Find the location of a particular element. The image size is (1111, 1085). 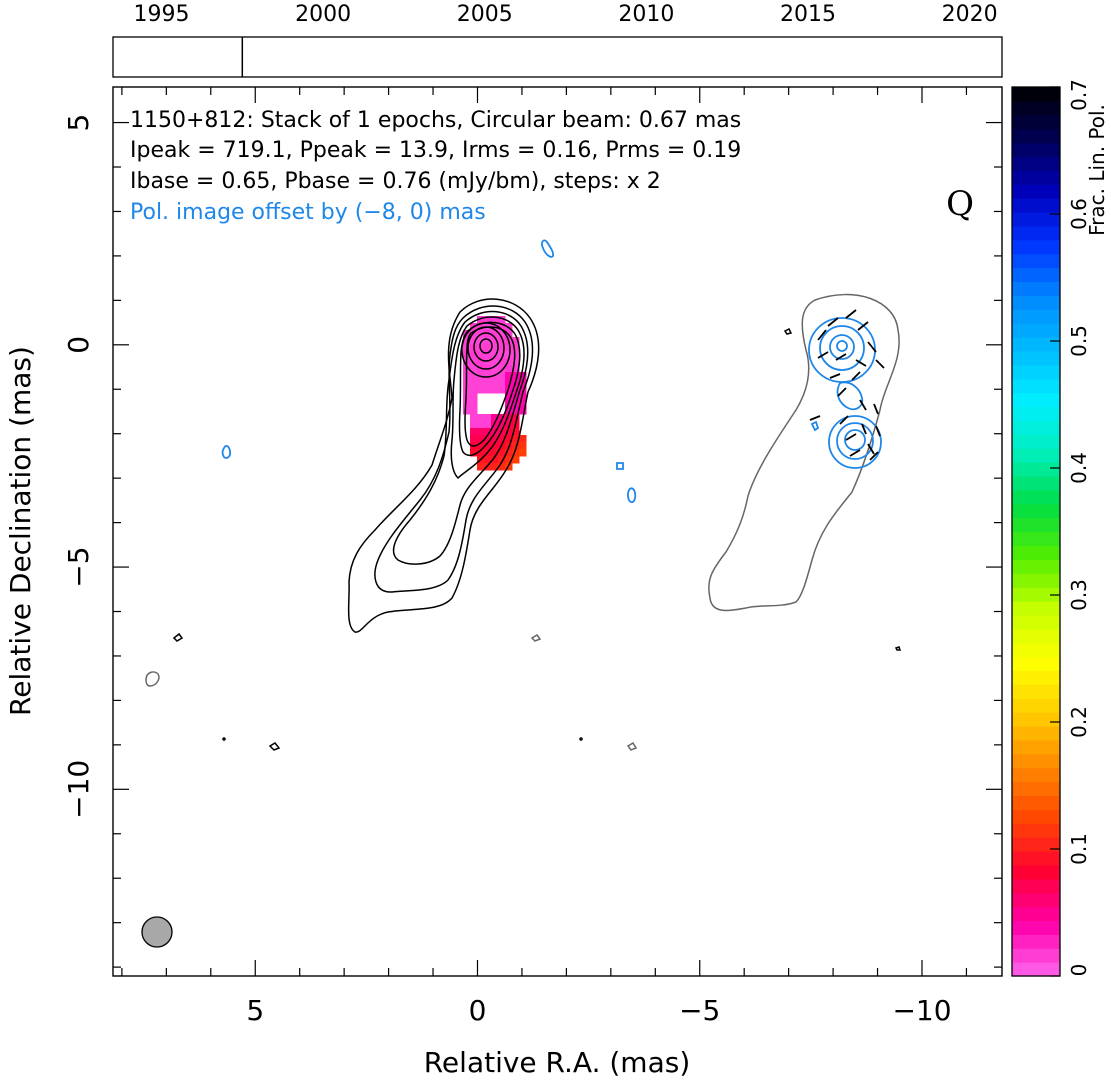

restoring-beam is located at coordinates (157, 932).